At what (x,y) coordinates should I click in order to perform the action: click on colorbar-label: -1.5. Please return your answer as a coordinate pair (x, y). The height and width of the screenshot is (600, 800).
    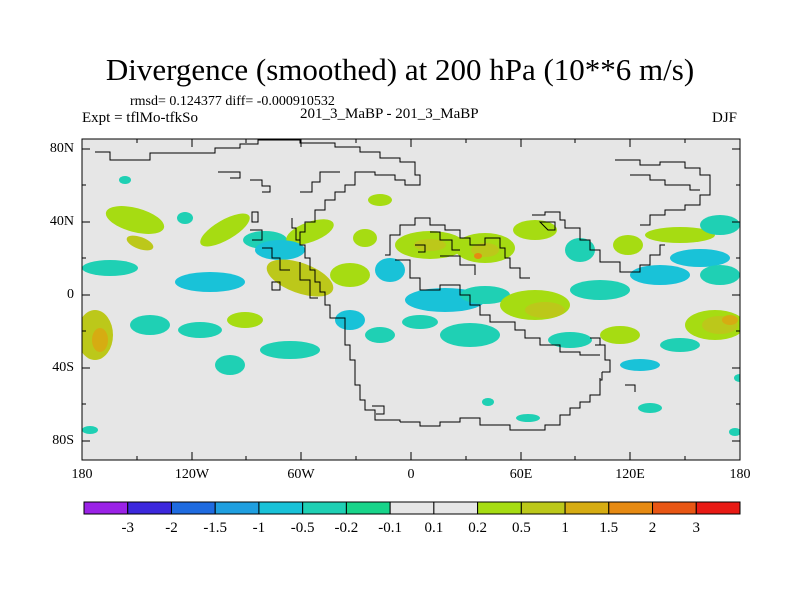
    Looking at the image, I should click on (215, 528).